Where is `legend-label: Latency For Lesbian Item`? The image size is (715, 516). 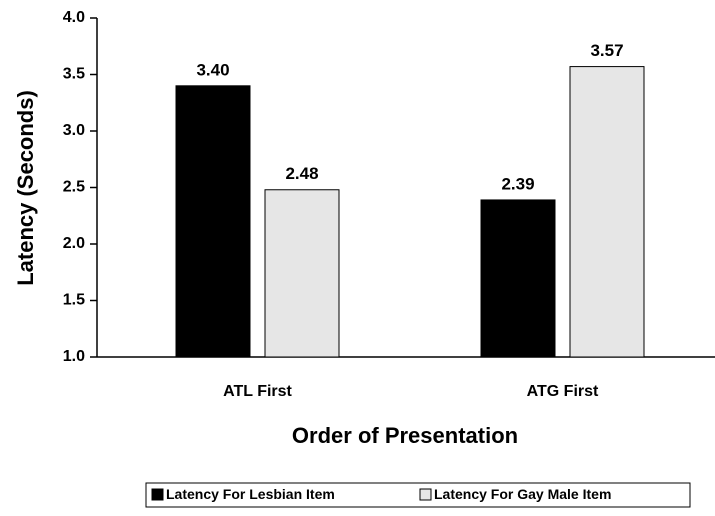 legend-label: Latency For Lesbian Item is located at coordinates (250, 494).